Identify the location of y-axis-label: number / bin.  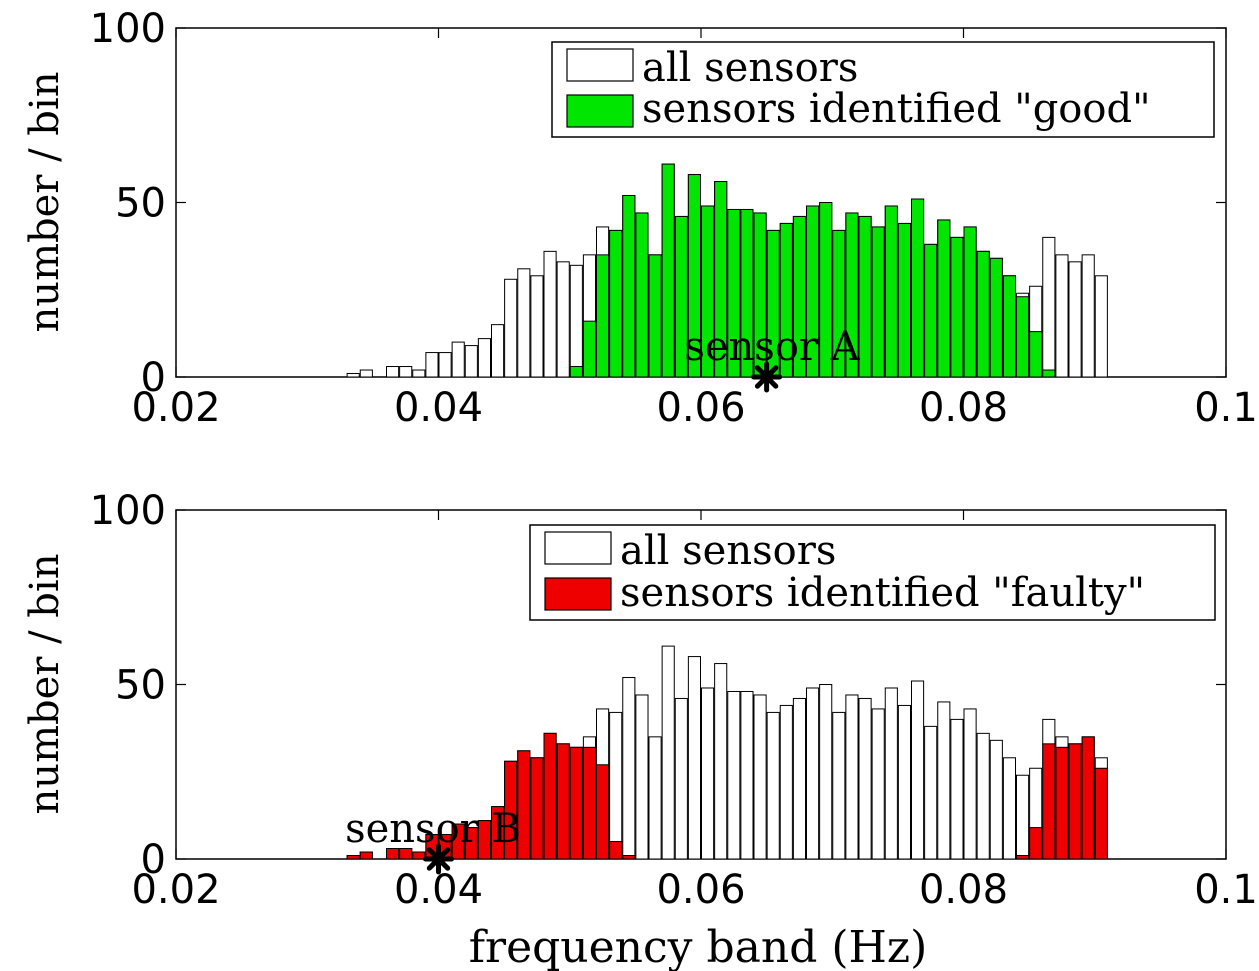
(45, 202).